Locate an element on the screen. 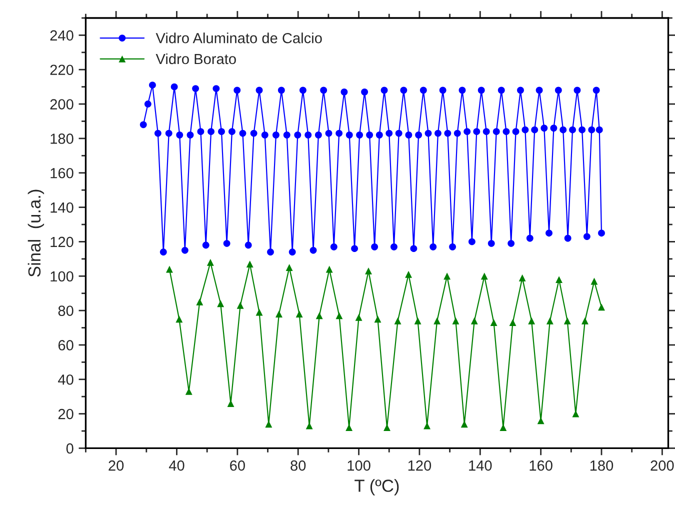 This screenshot has height=514, width=675. y-tick-label: 80 is located at coordinates (66, 311).